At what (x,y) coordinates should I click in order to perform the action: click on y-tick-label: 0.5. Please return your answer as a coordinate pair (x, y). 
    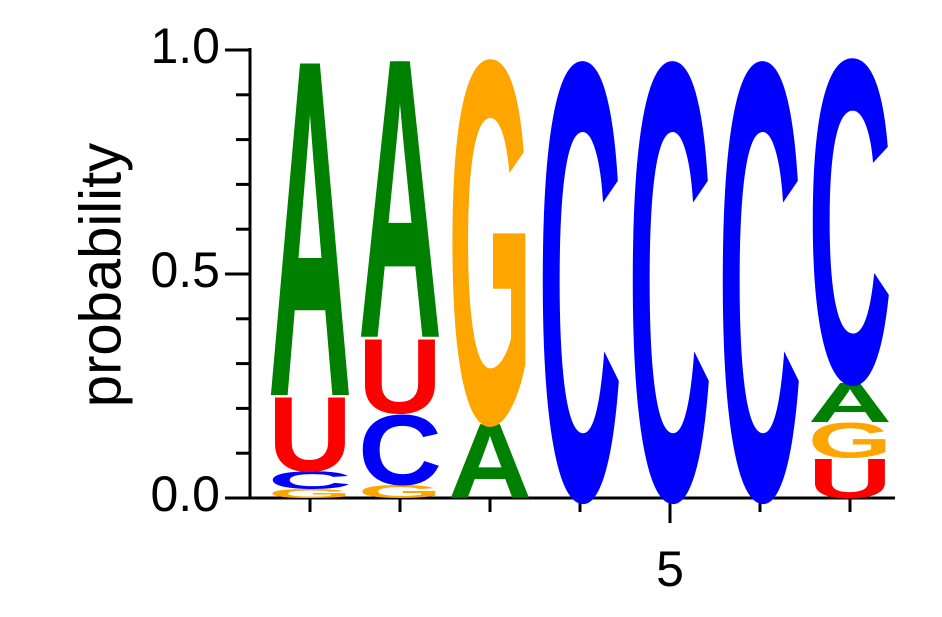
    Looking at the image, I should click on (185, 270).